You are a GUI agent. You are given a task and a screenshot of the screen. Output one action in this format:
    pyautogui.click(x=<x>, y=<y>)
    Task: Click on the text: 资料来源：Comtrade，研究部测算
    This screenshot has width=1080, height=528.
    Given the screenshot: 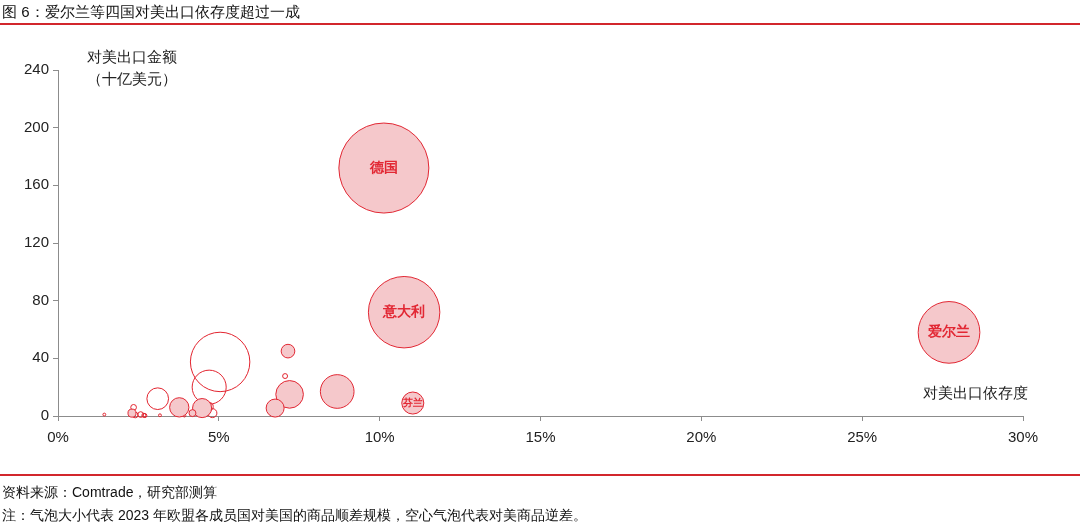 What is the action you would take?
    pyautogui.click(x=110, y=492)
    